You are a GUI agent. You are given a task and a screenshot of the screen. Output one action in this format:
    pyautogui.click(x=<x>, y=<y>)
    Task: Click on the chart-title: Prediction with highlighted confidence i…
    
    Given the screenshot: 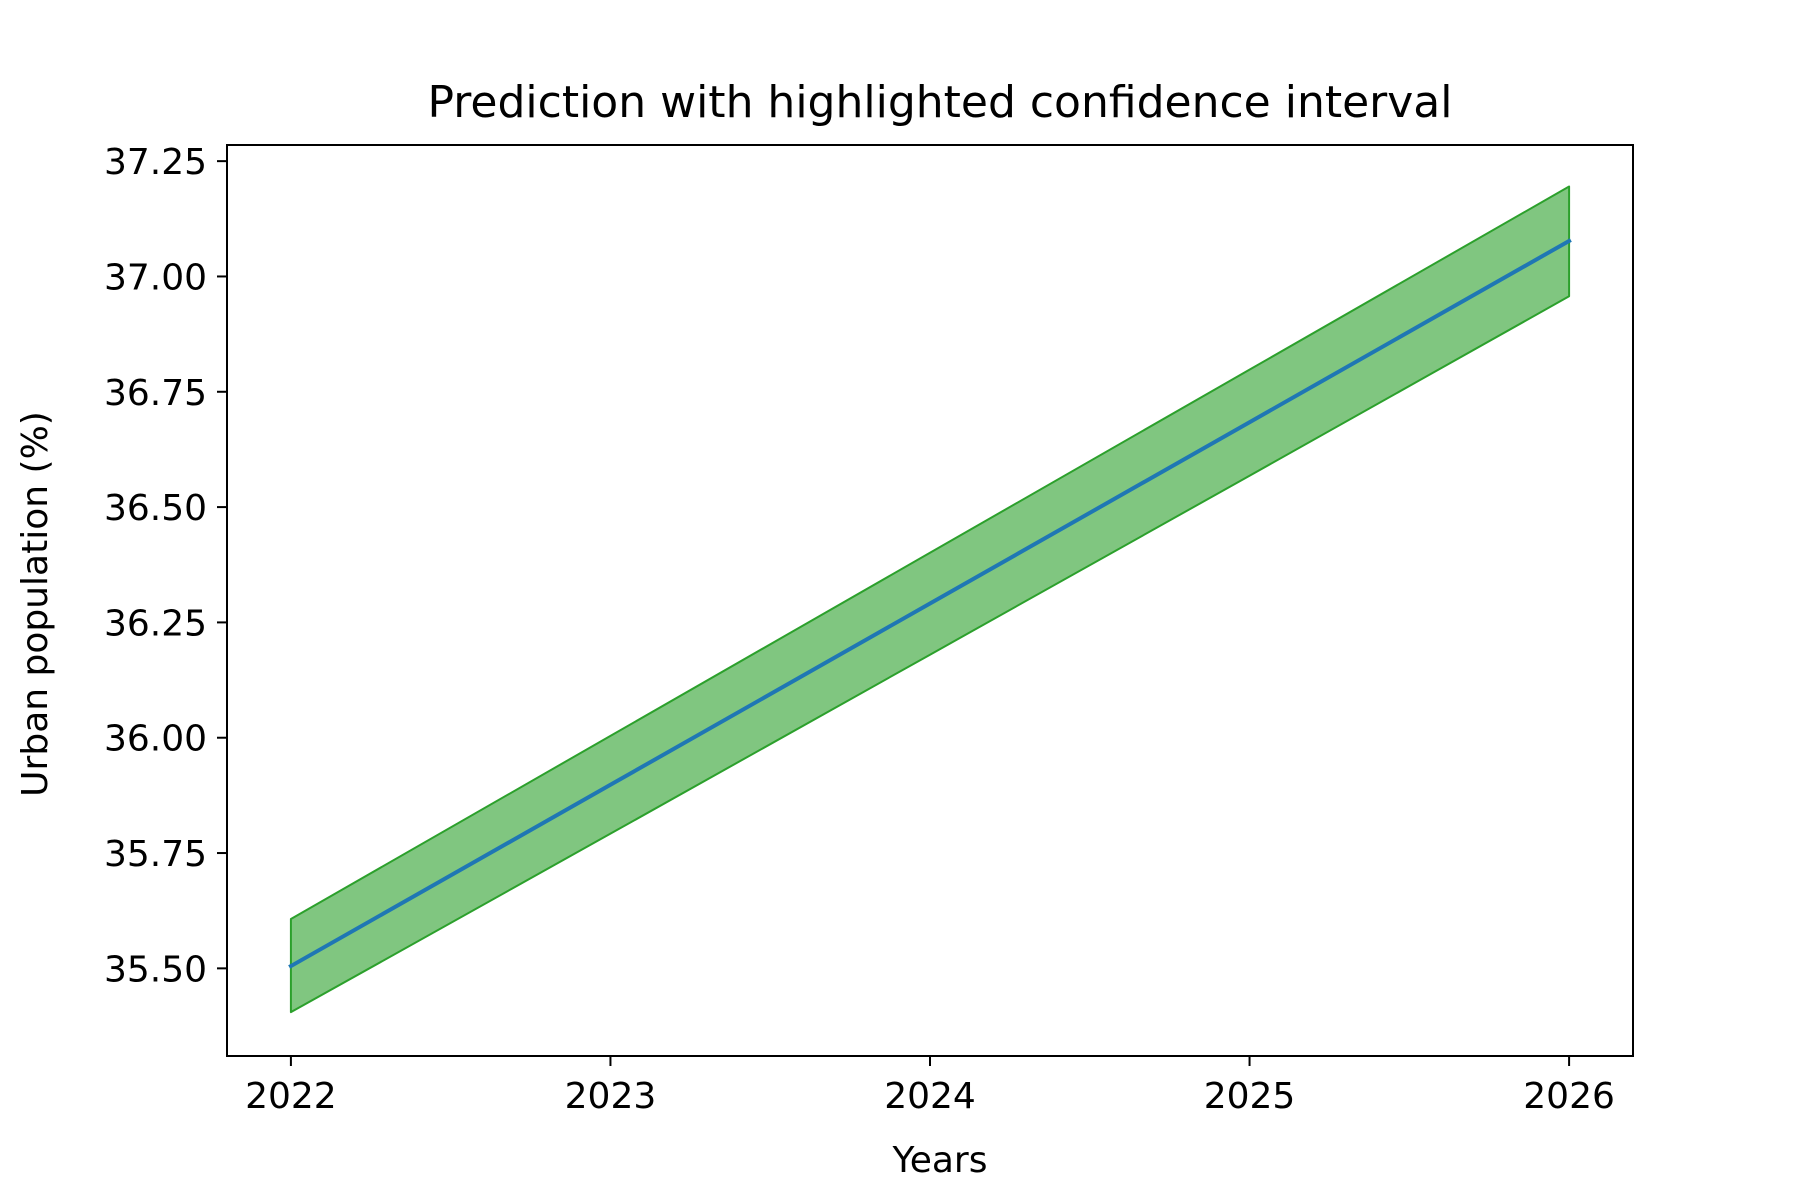 What is the action you would take?
    pyautogui.click(x=940, y=102)
    